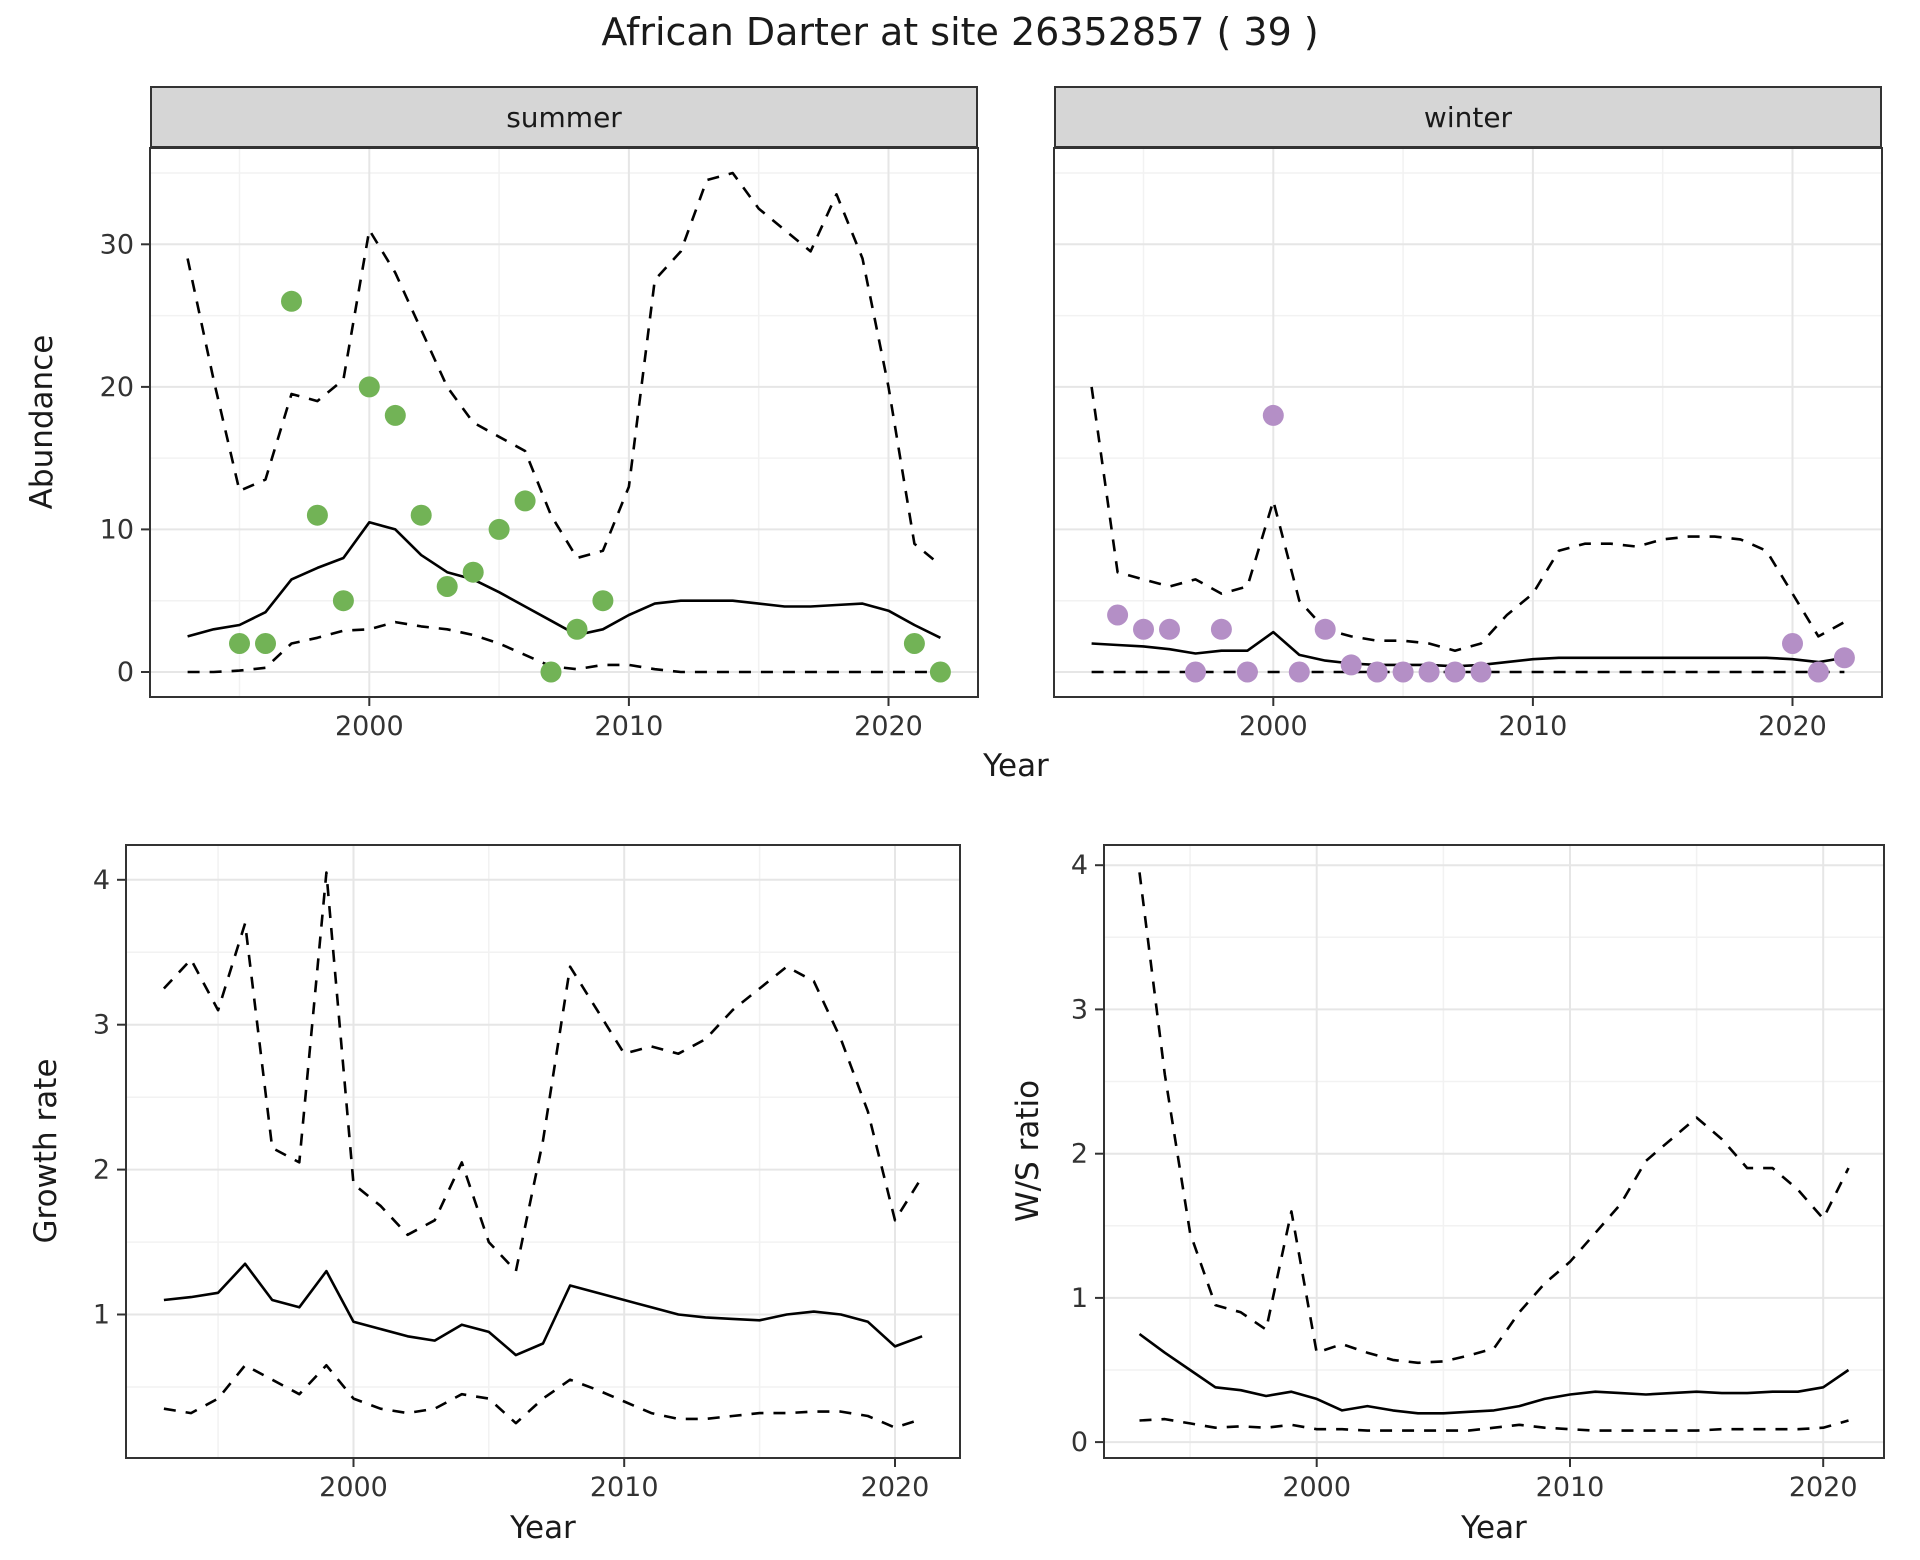  Describe the element at coordinates (564, 580) in the screenshot. I see `abundance-summer-median-line` at that location.